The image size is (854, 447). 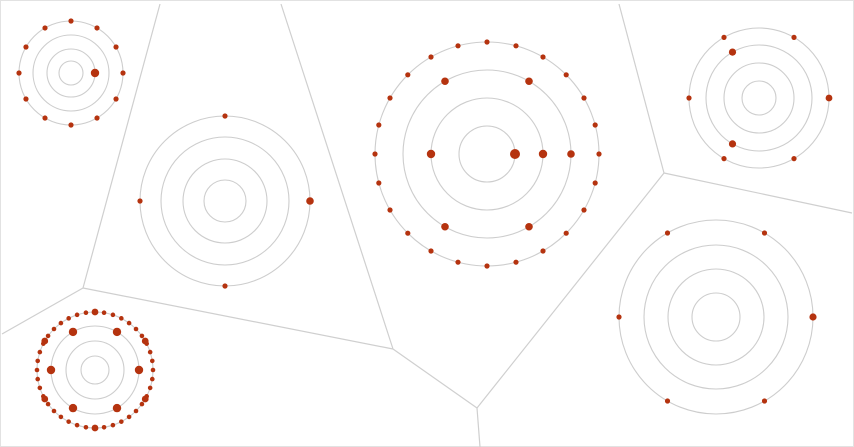 I want to click on cell-mid-left-system, so click(x=225, y=201).